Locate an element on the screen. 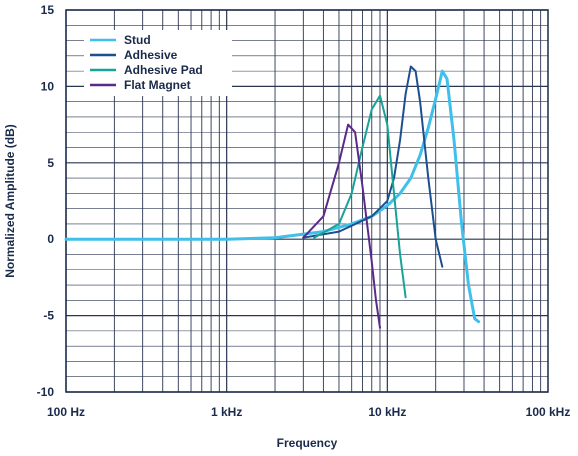 The image size is (578, 456). legend-label: Stud is located at coordinates (137, 40).